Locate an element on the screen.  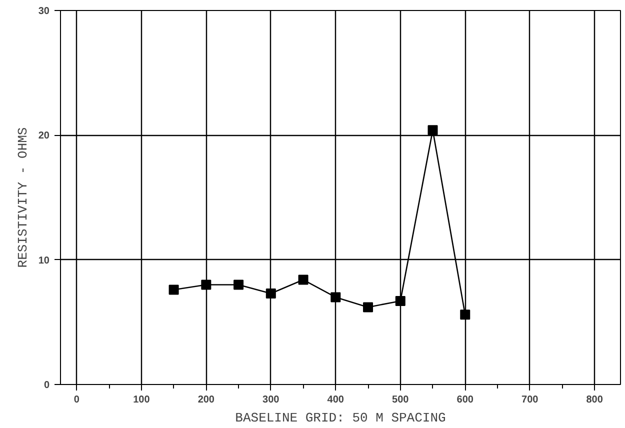
x-tick-label: 100 is located at coordinates (141, 400).